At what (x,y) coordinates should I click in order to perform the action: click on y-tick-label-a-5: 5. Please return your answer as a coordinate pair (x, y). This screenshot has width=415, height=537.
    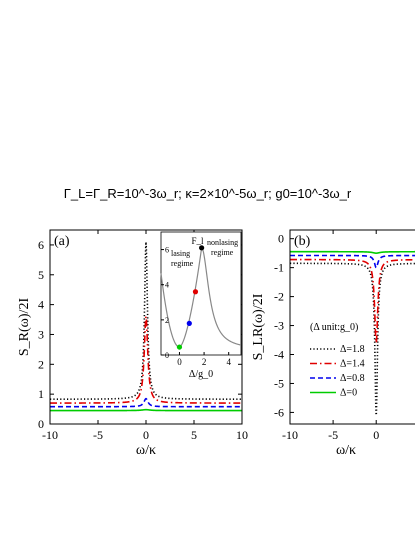
    Looking at the image, I should click on (41, 275).